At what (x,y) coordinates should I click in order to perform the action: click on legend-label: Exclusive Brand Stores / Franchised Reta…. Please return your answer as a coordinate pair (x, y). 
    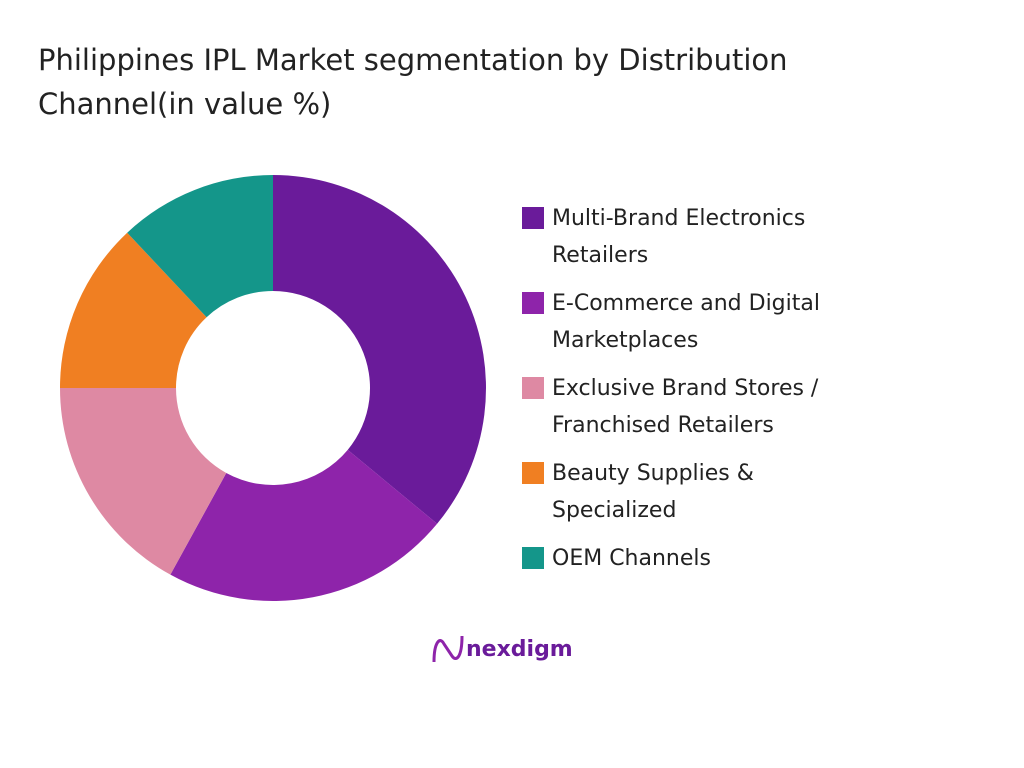
    Looking at the image, I should click on (685, 407).